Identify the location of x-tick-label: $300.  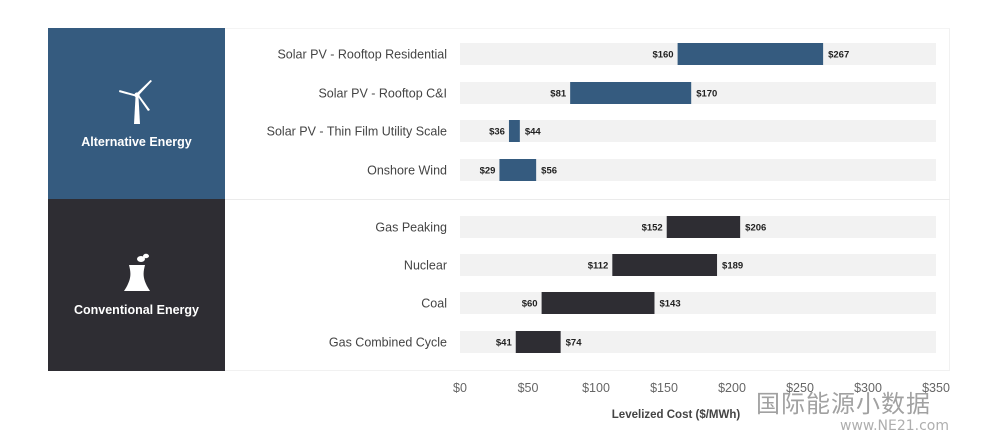
(868, 388).